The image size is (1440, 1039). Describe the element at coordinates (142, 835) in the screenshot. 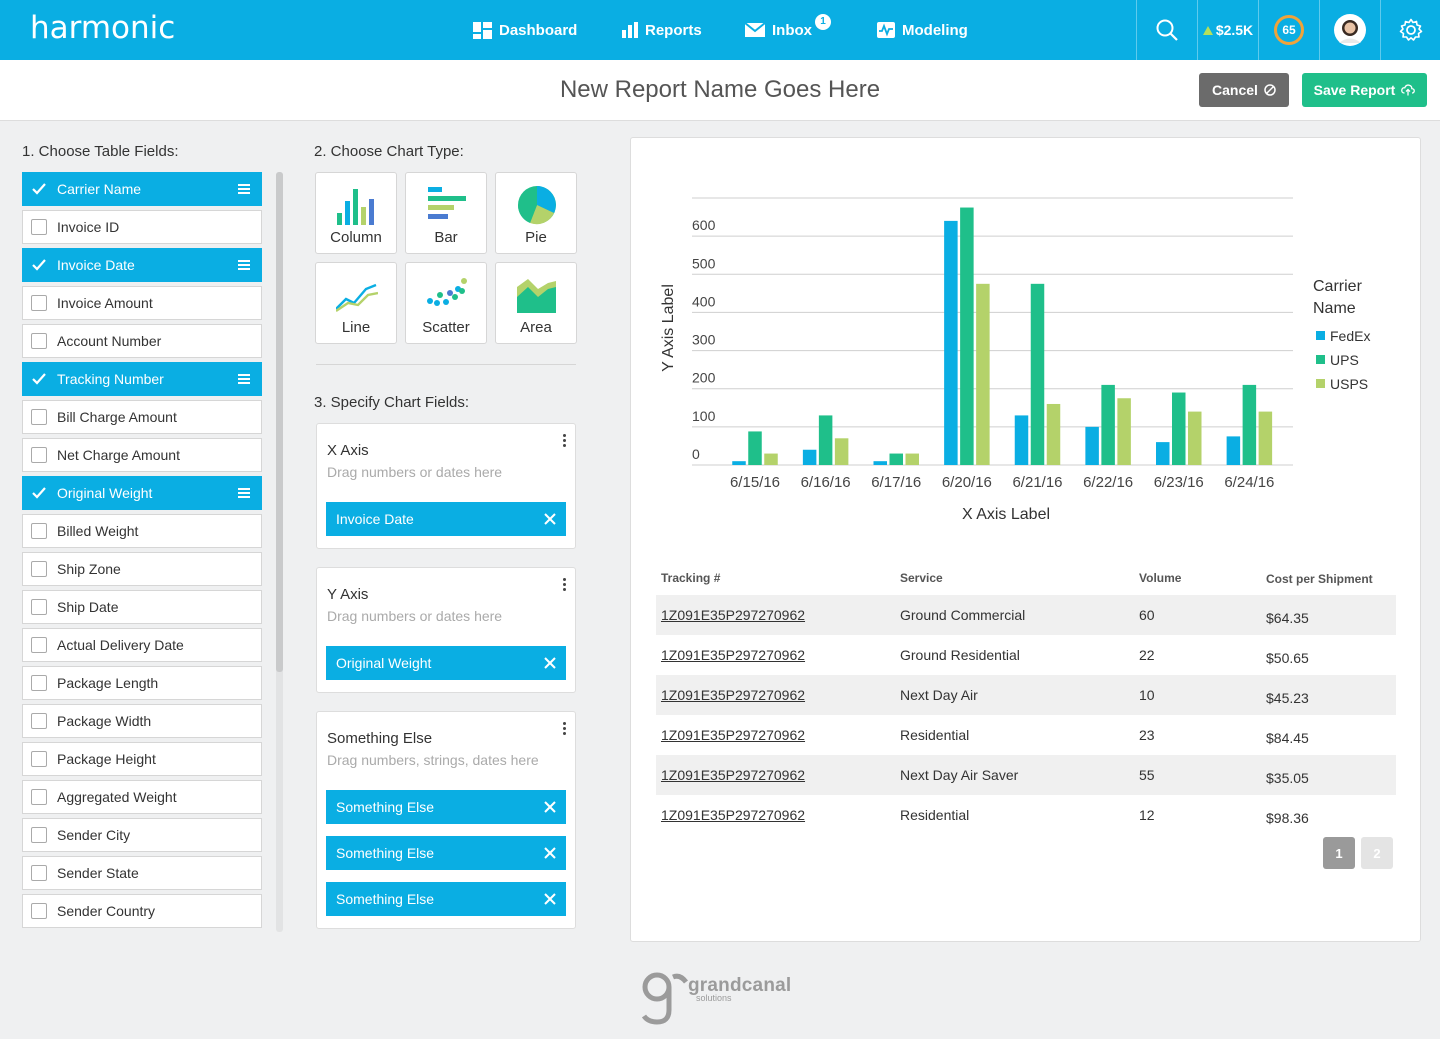

I see `table-field-item: Sender City` at that location.